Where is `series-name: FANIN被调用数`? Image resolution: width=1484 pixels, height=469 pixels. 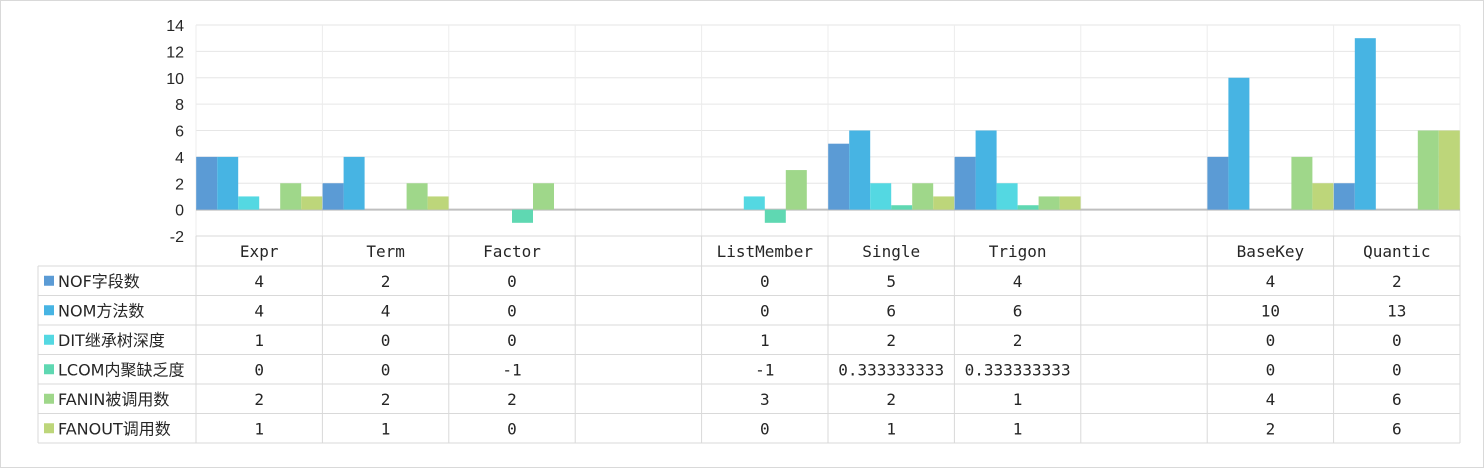
series-name: FANIN被调用数 is located at coordinates (113, 399).